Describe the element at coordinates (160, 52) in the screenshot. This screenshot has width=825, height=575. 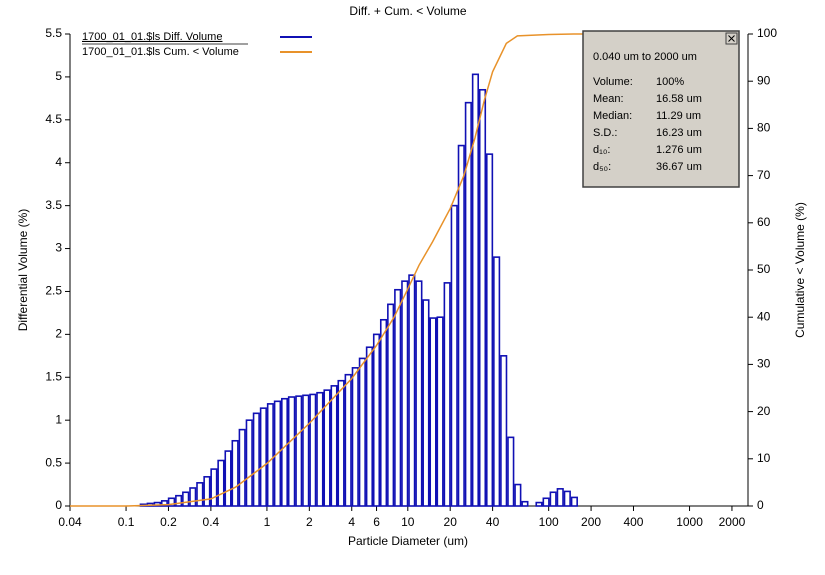
I see `legend-label: 1700_01_01.$ls Cum. < Volume` at that location.